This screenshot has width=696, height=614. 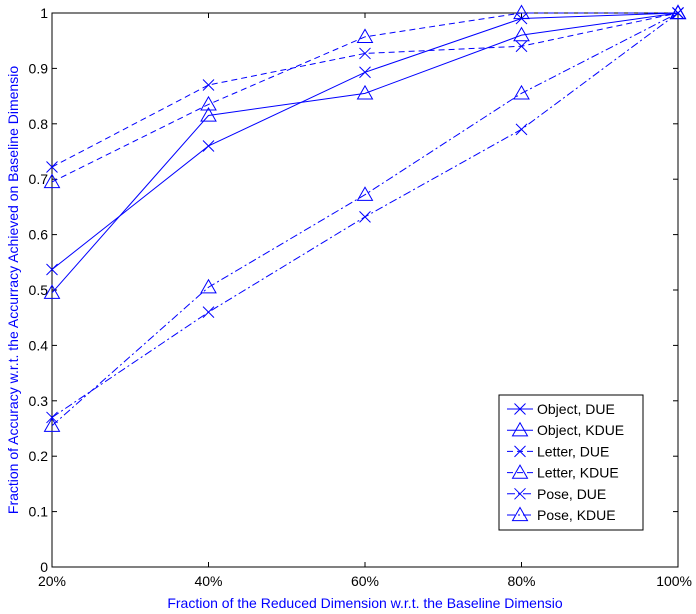 I want to click on y-tick-label: 0.8, so click(x=39, y=124).